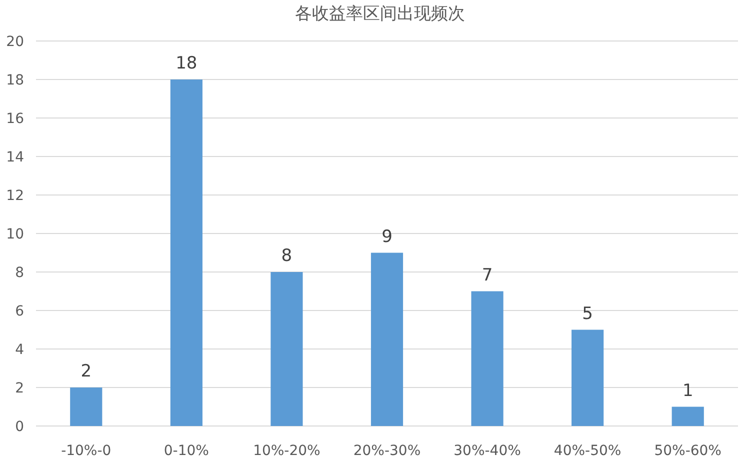 Image resolution: width=740 pixels, height=463 pixels. Describe the element at coordinates (86, 372) in the screenshot. I see `data-label: 2` at that location.